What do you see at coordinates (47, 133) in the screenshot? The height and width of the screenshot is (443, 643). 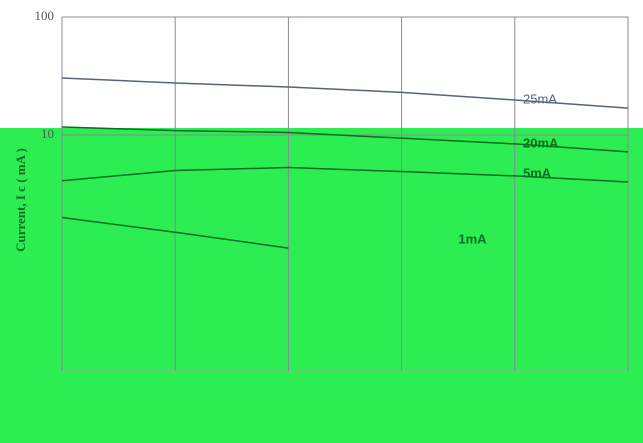 I see `y-tick-label: 10` at bounding box center [47, 133].